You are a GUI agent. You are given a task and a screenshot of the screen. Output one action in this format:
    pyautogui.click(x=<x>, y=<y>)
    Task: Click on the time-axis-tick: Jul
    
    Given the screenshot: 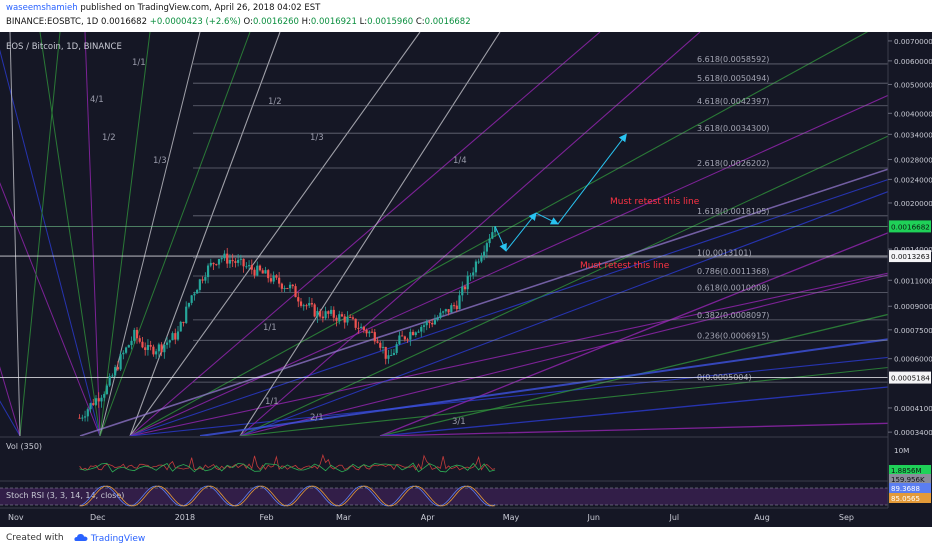 What is the action you would take?
    pyautogui.click(x=673, y=517)
    